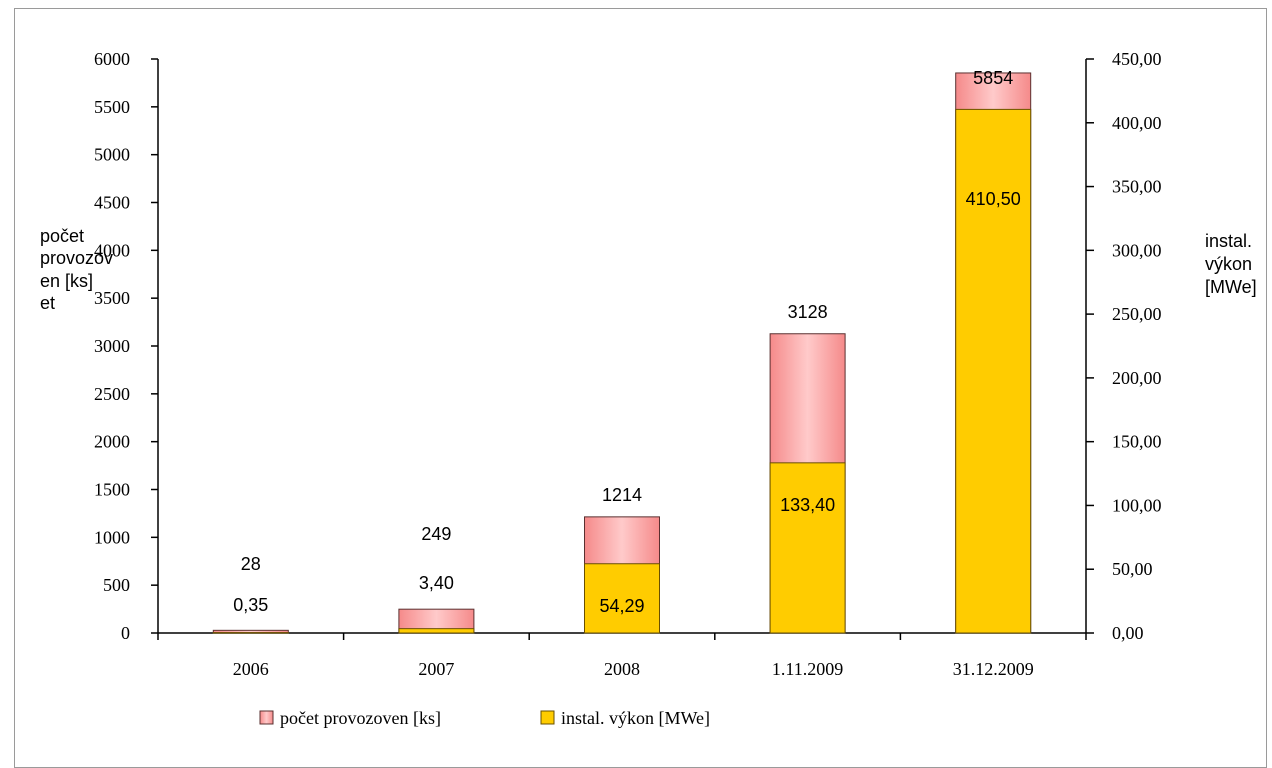  I want to click on right-axis-title-line: instal., so click(1228, 241).